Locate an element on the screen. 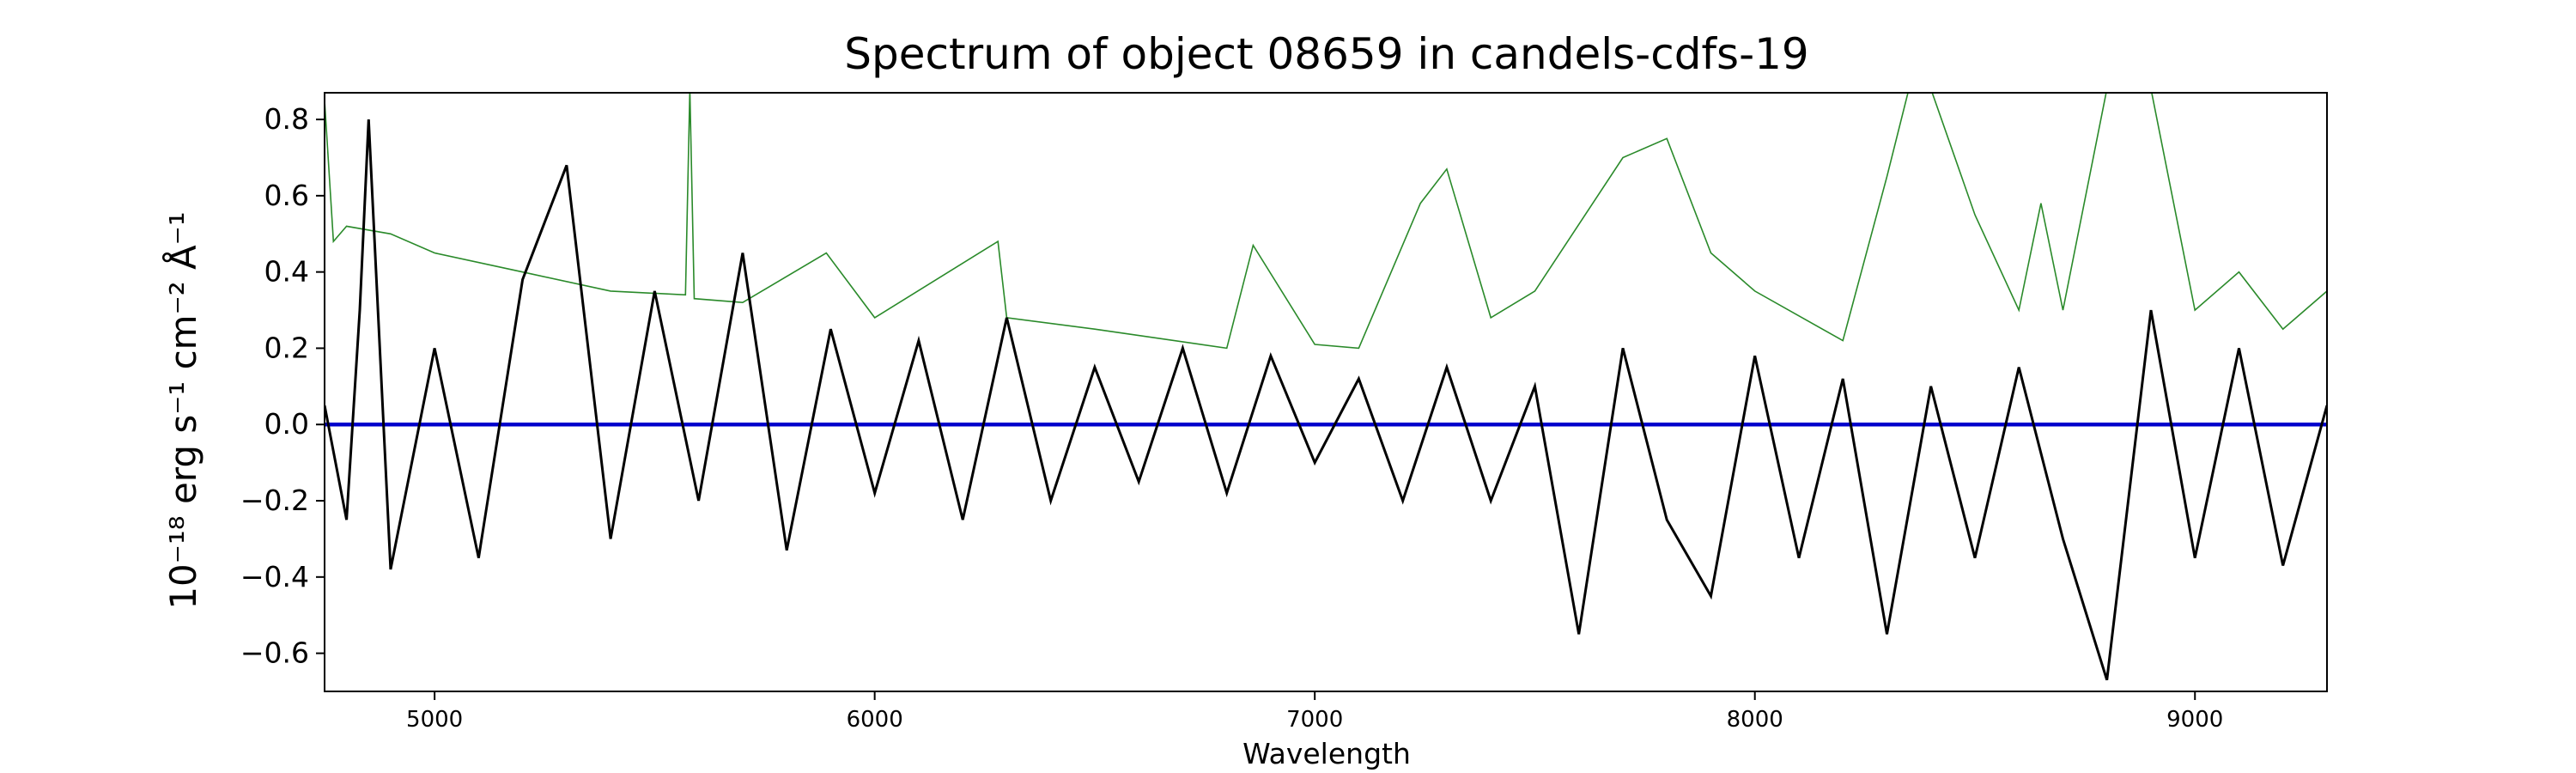  y-tick-label: 0.4 is located at coordinates (286, 272).